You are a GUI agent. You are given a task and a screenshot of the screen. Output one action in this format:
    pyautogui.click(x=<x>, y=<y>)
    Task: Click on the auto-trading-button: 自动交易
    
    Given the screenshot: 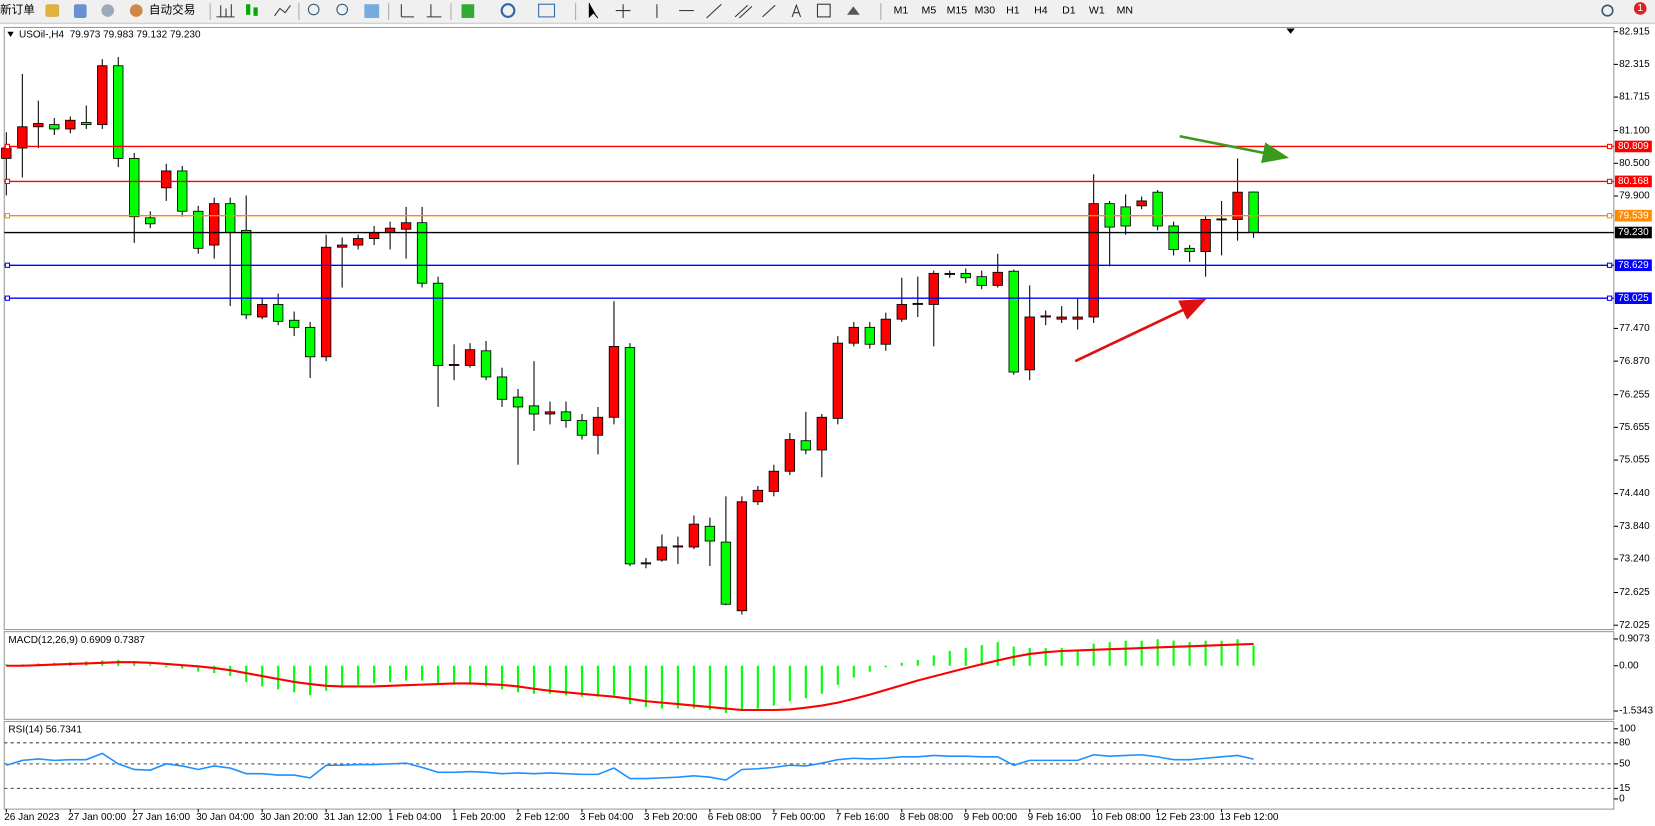 What is the action you would take?
    pyautogui.click(x=172, y=10)
    